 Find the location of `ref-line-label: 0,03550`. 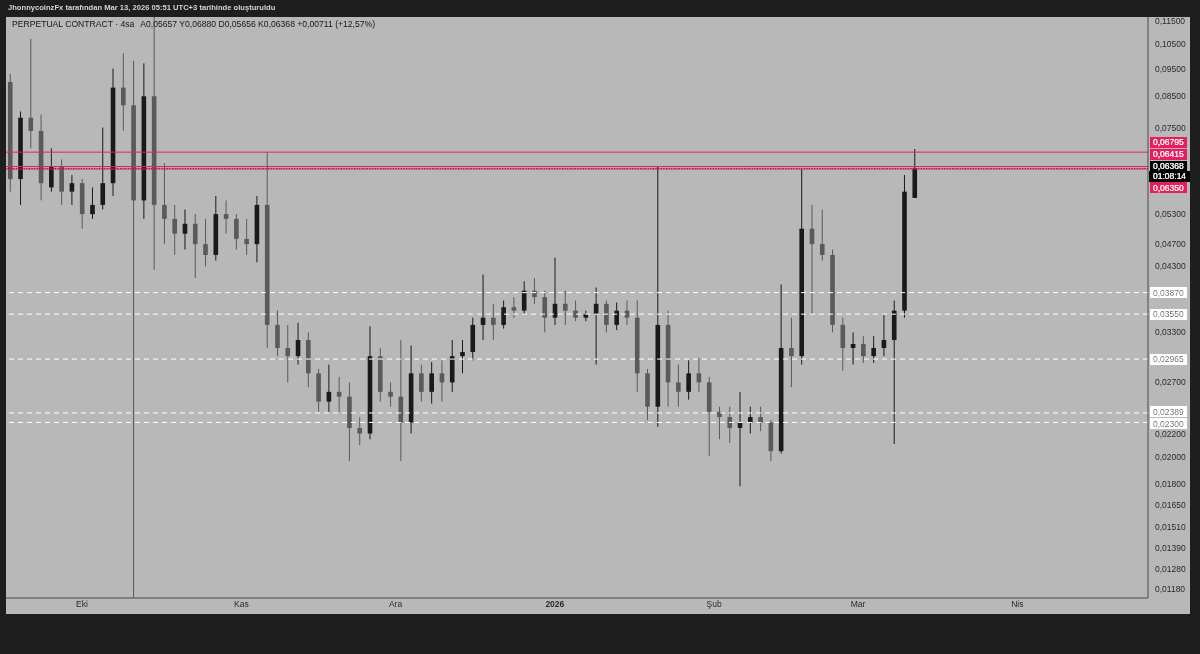

ref-line-label: 0,03550 is located at coordinates (1168, 314).